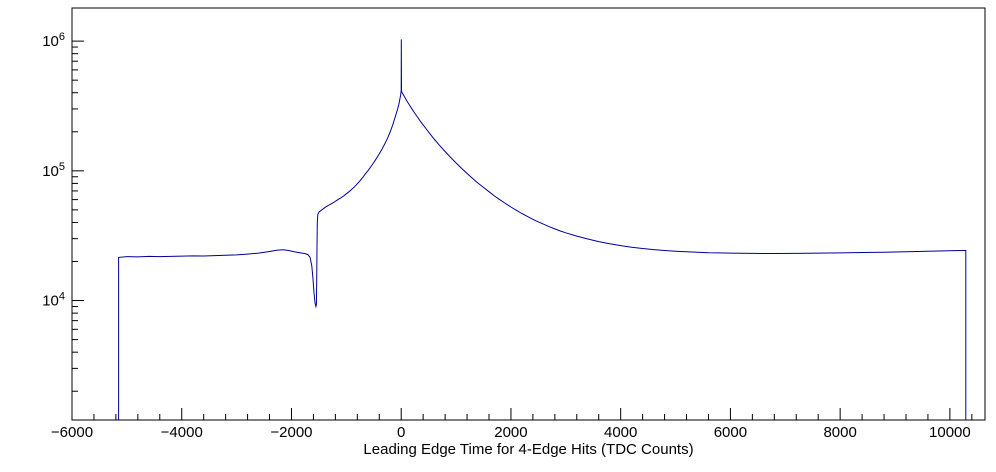 Image resolution: width=996 pixels, height=472 pixels. Describe the element at coordinates (63, 211) in the screenshot. I see `y-axis-ticks: 10⁴ 10⁵ 10⁶` at that location.